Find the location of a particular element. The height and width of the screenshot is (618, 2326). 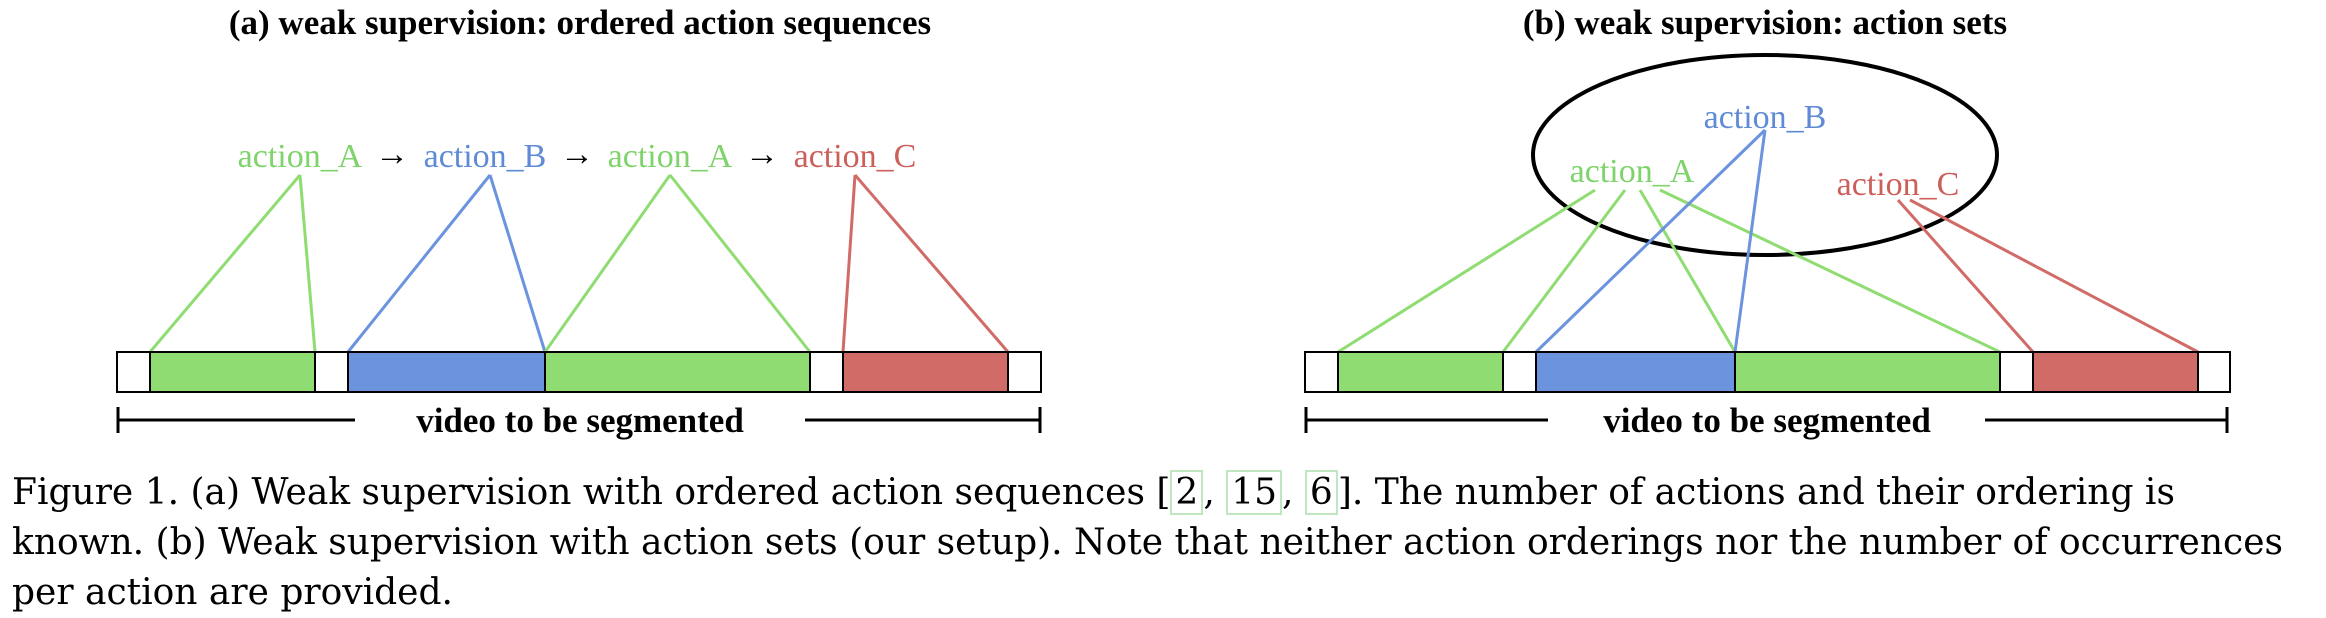

panel-a-bar is located at coordinates (579, 372).